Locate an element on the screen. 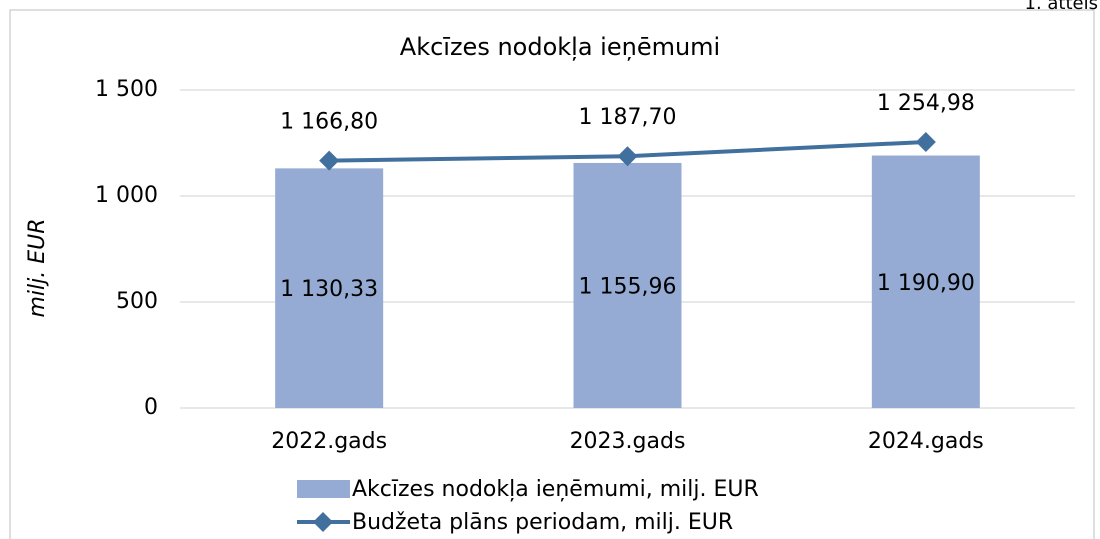 The image size is (1100, 539). bar-value-label: 1 155,96 is located at coordinates (628, 286).